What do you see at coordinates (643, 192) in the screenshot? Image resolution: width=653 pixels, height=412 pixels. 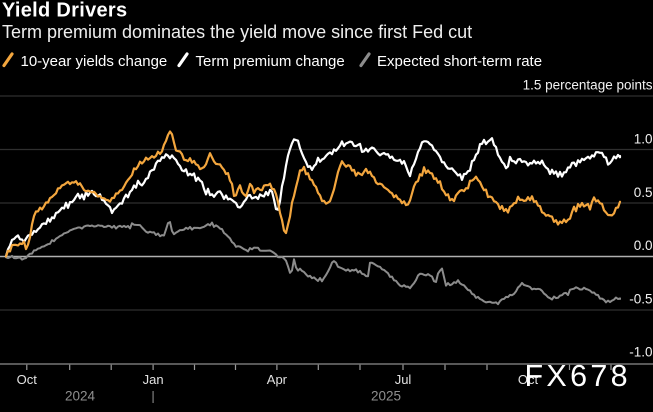 I see `svg-text: 0.5` at bounding box center [643, 192].